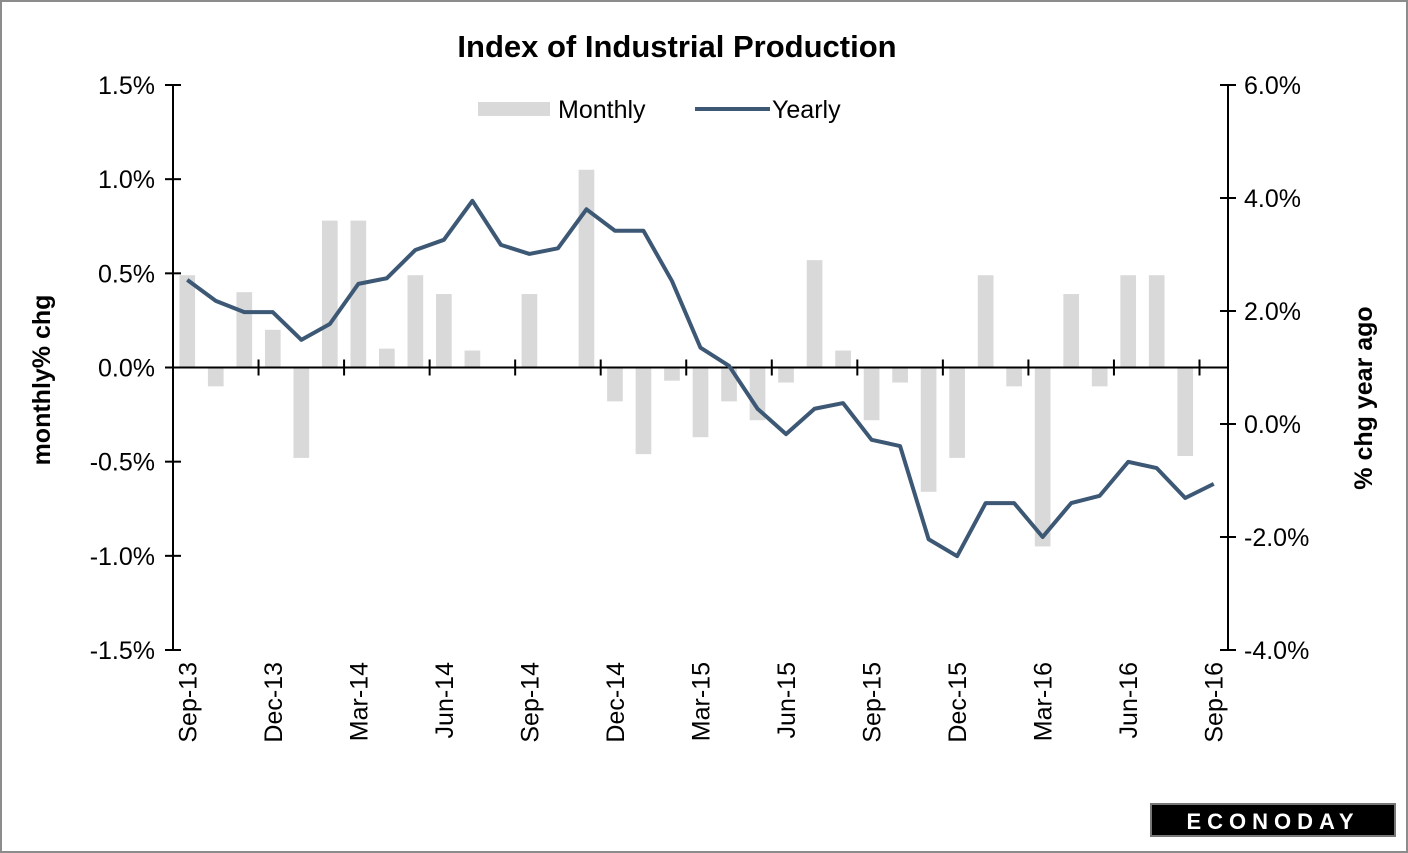 The width and height of the screenshot is (1408, 853). What do you see at coordinates (676, 46) in the screenshot?
I see `chart-title: Index of Industrial Production` at bounding box center [676, 46].